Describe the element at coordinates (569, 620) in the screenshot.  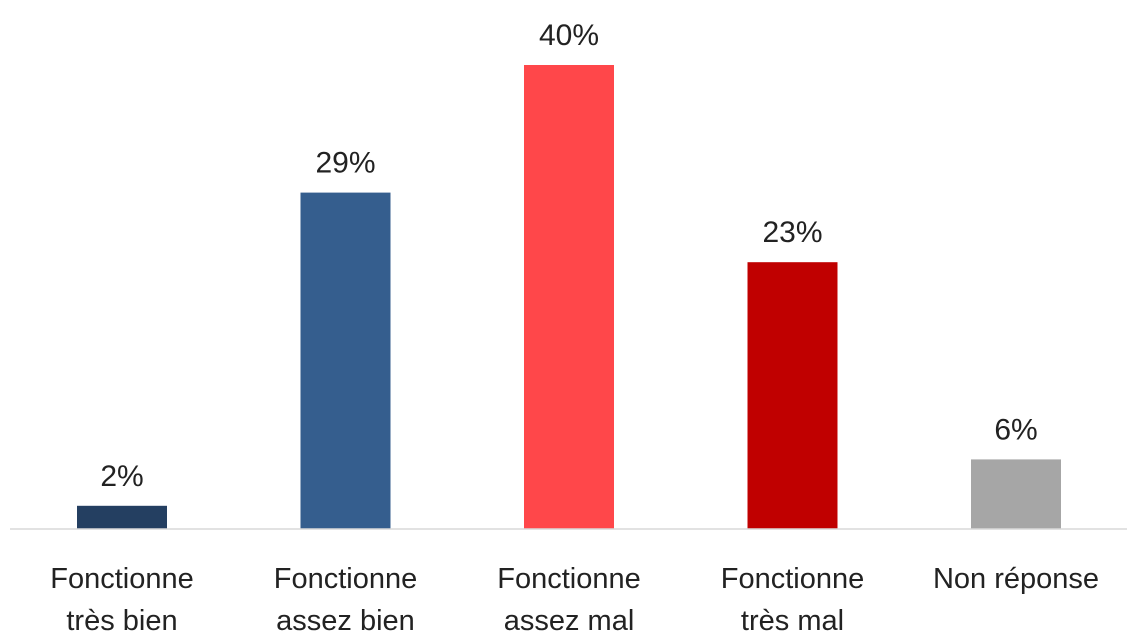
I see `category-label-line: assez mal` at that location.